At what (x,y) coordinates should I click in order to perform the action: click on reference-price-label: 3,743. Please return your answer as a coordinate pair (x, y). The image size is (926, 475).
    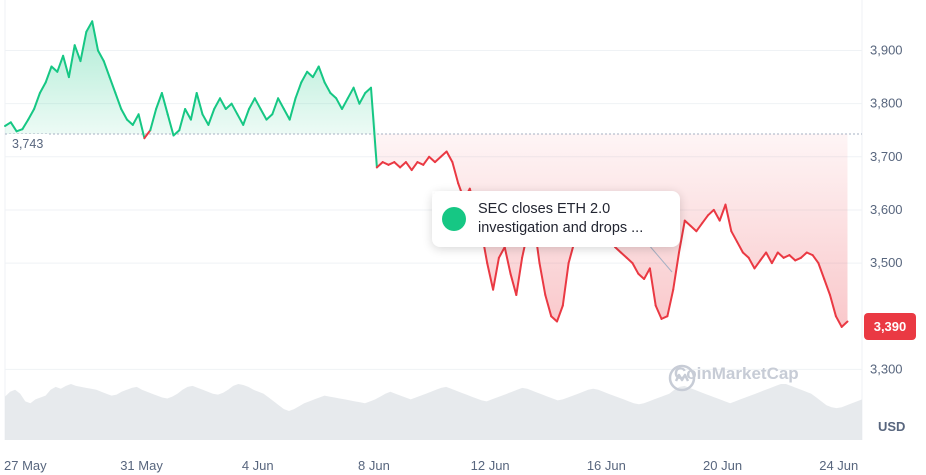
    Looking at the image, I should click on (28, 144).